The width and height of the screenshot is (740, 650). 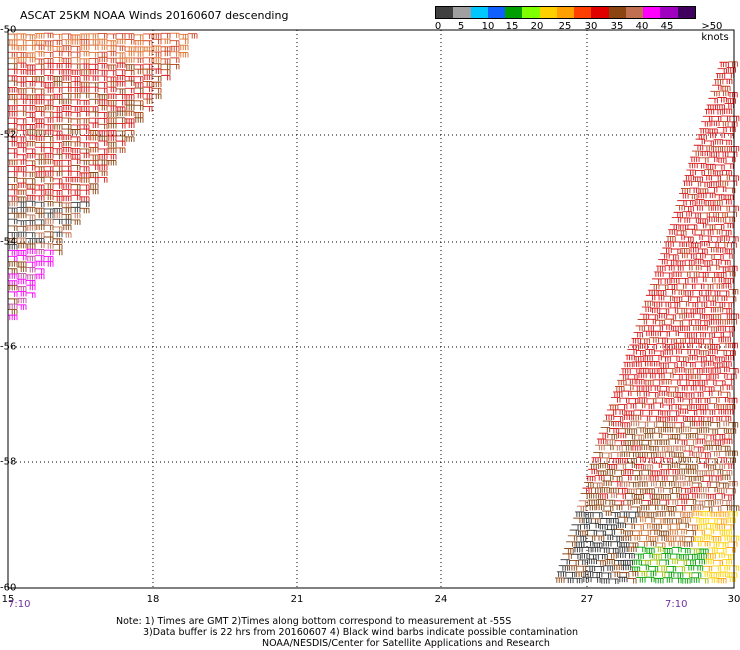 What do you see at coordinates (479, 12) in the screenshot?
I see `colorbar-swatch` at bounding box center [479, 12].